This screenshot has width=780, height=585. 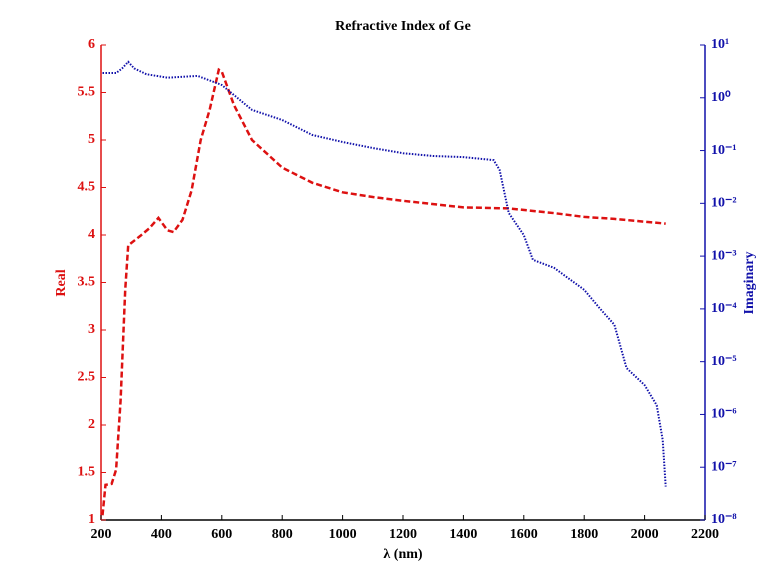 I want to click on x-tick-label: 2000, so click(x=645, y=534).